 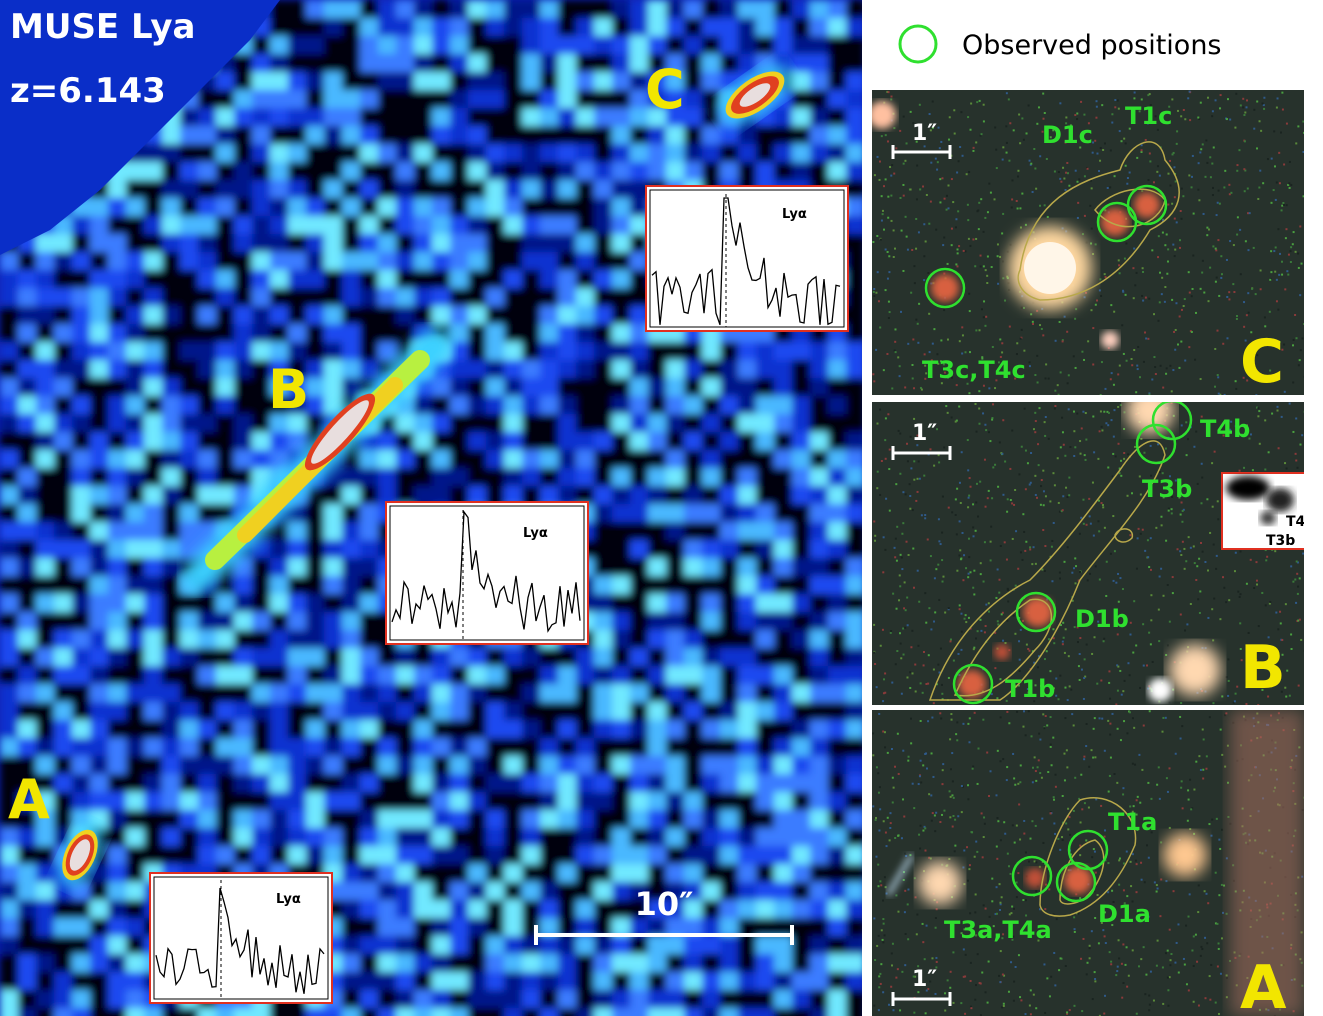 What do you see at coordinates (29, 799) in the screenshot?
I see `image-label: A` at bounding box center [29, 799].